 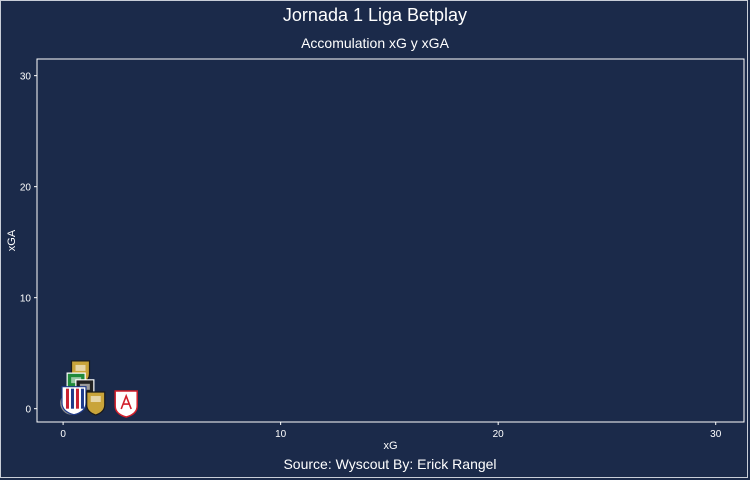 I want to click on x-tick-label: 10, so click(x=281, y=434).